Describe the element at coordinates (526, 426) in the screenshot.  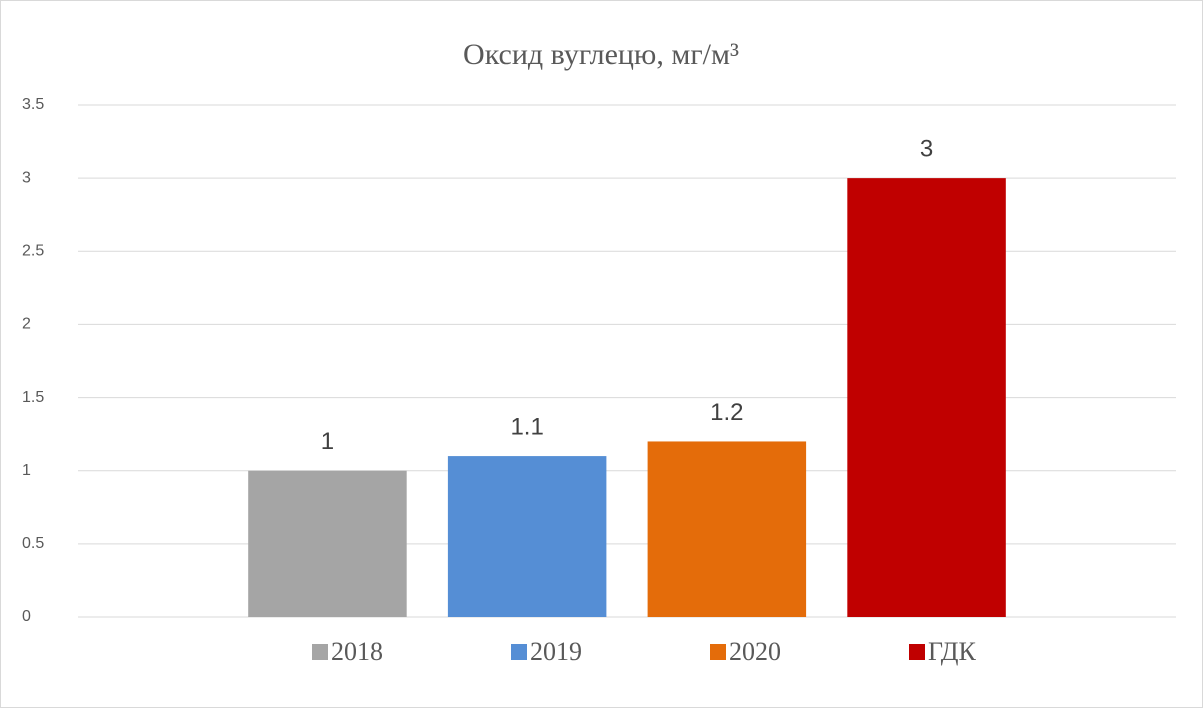
I see `data-label: 1.1` at that location.